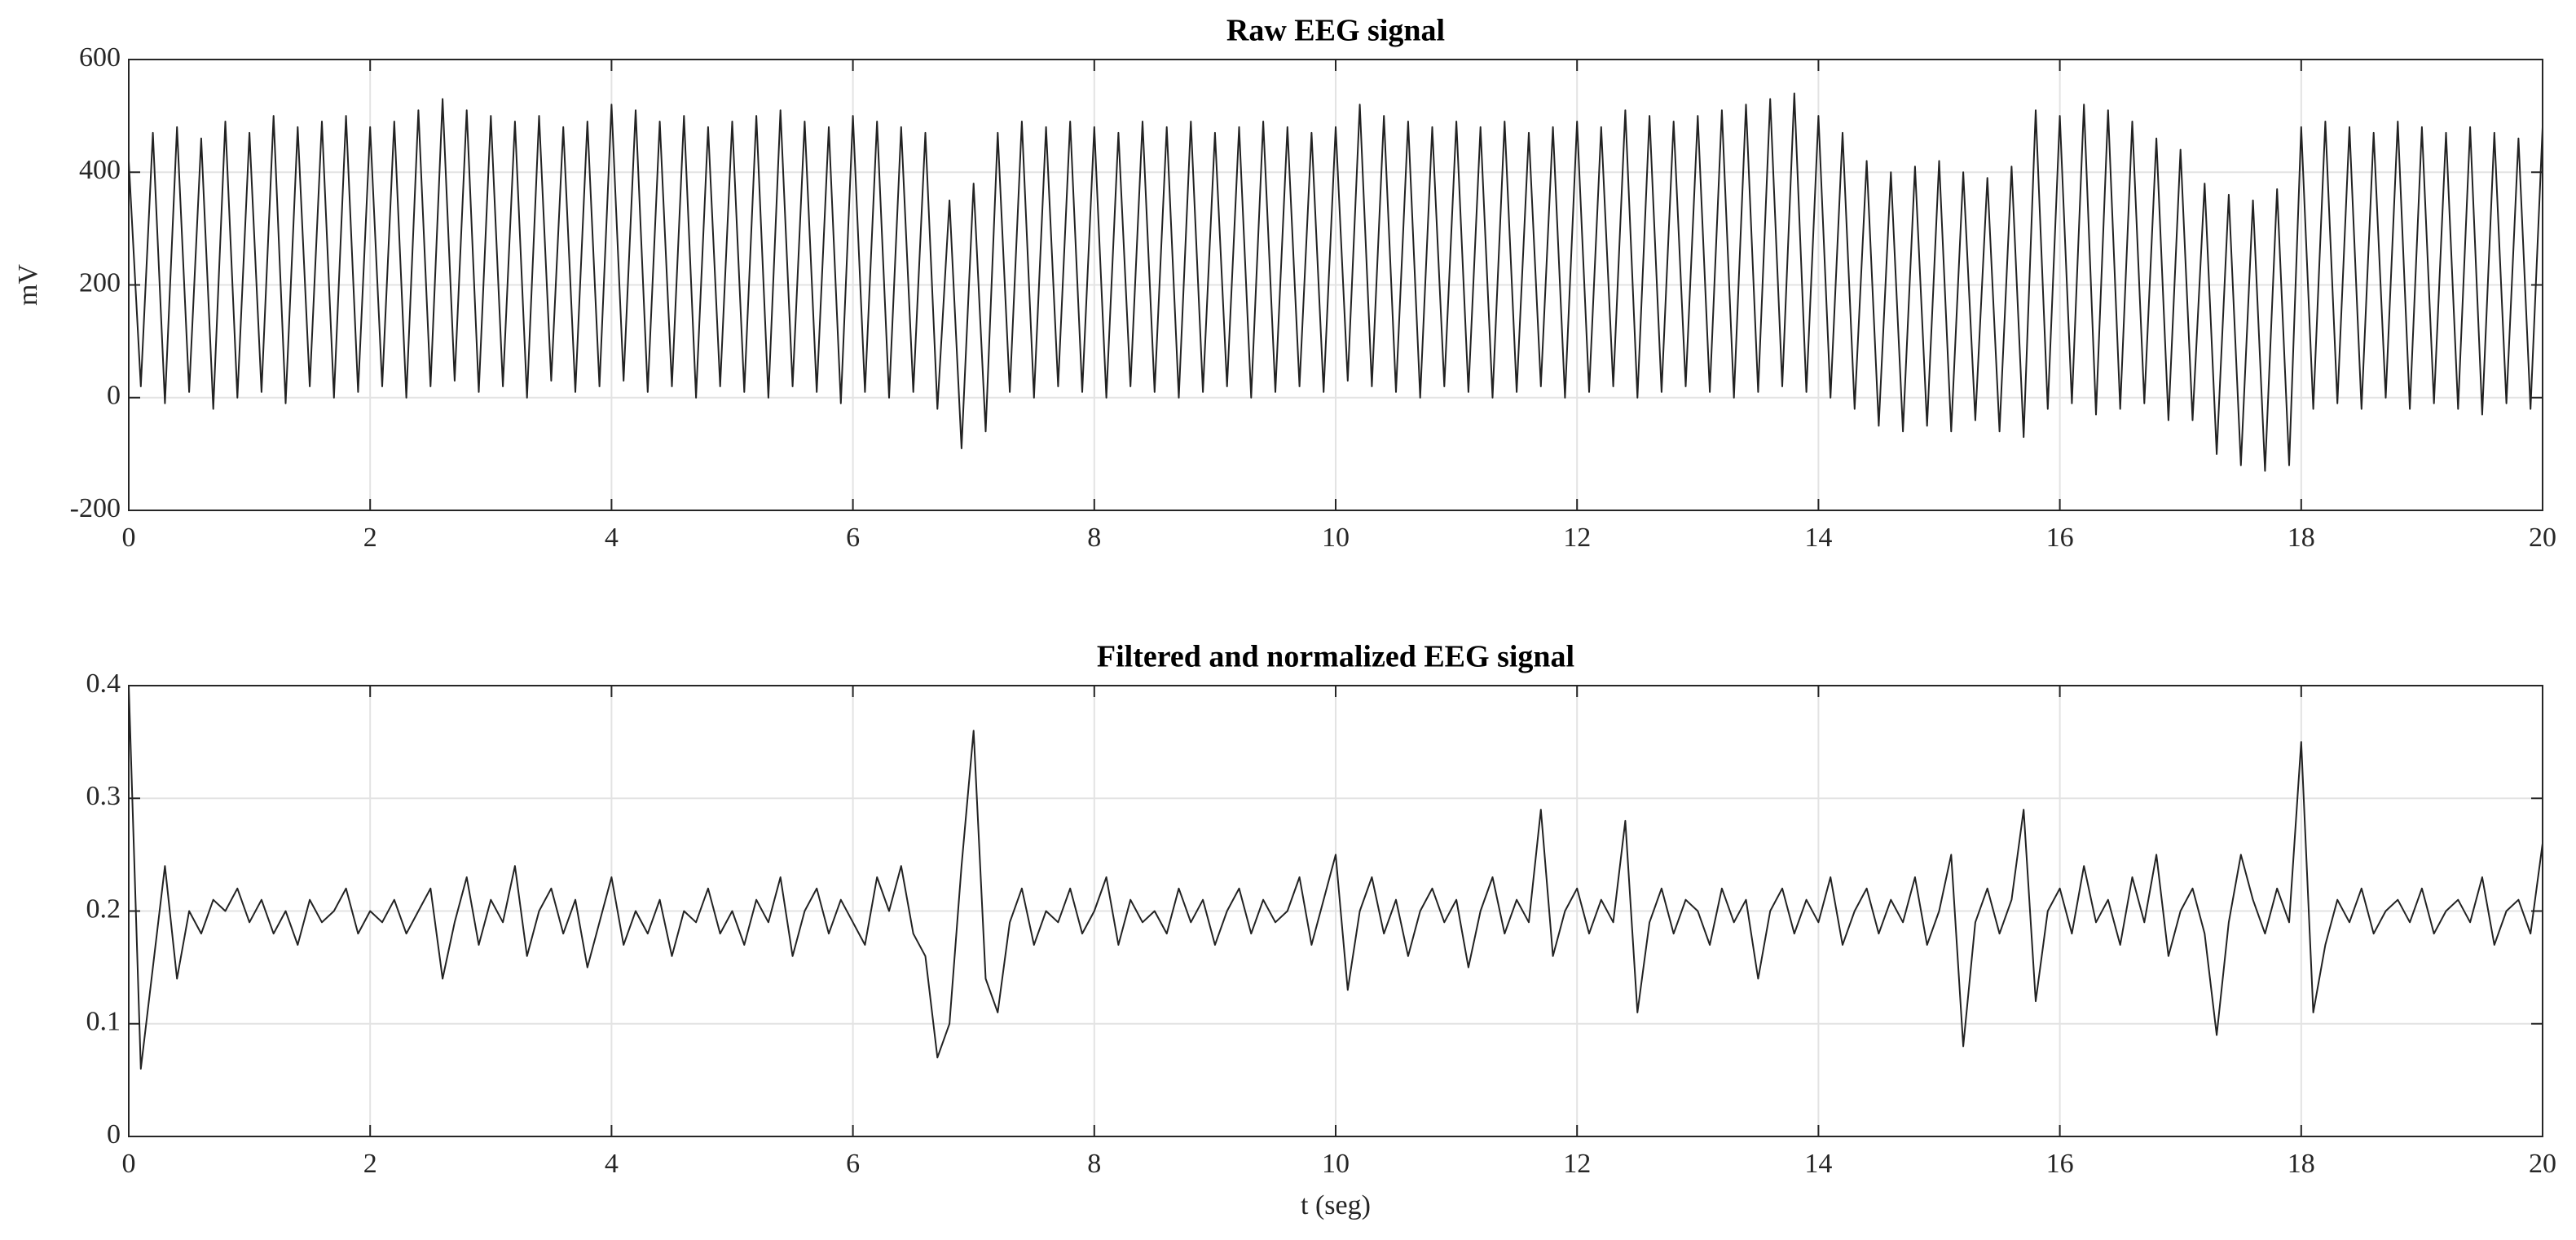 The image size is (2576, 1240). What do you see at coordinates (104, 684) in the screenshot?
I see `y-tick-label: 0.4` at bounding box center [104, 684].